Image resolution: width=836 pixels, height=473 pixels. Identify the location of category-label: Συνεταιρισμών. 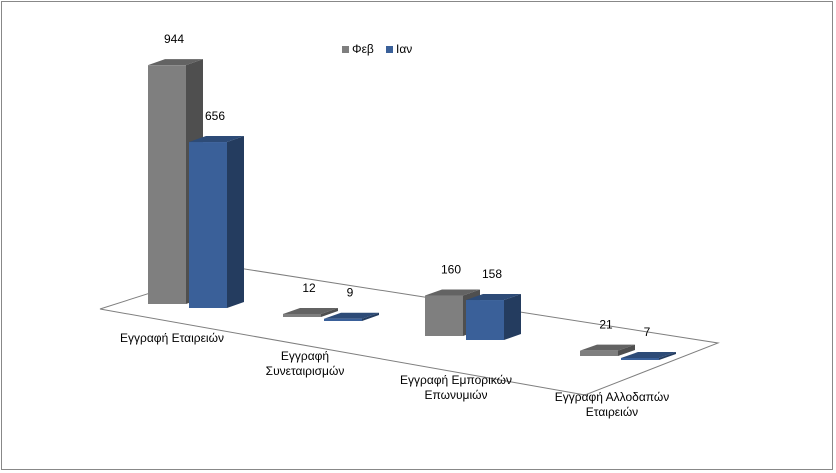
(305, 371).